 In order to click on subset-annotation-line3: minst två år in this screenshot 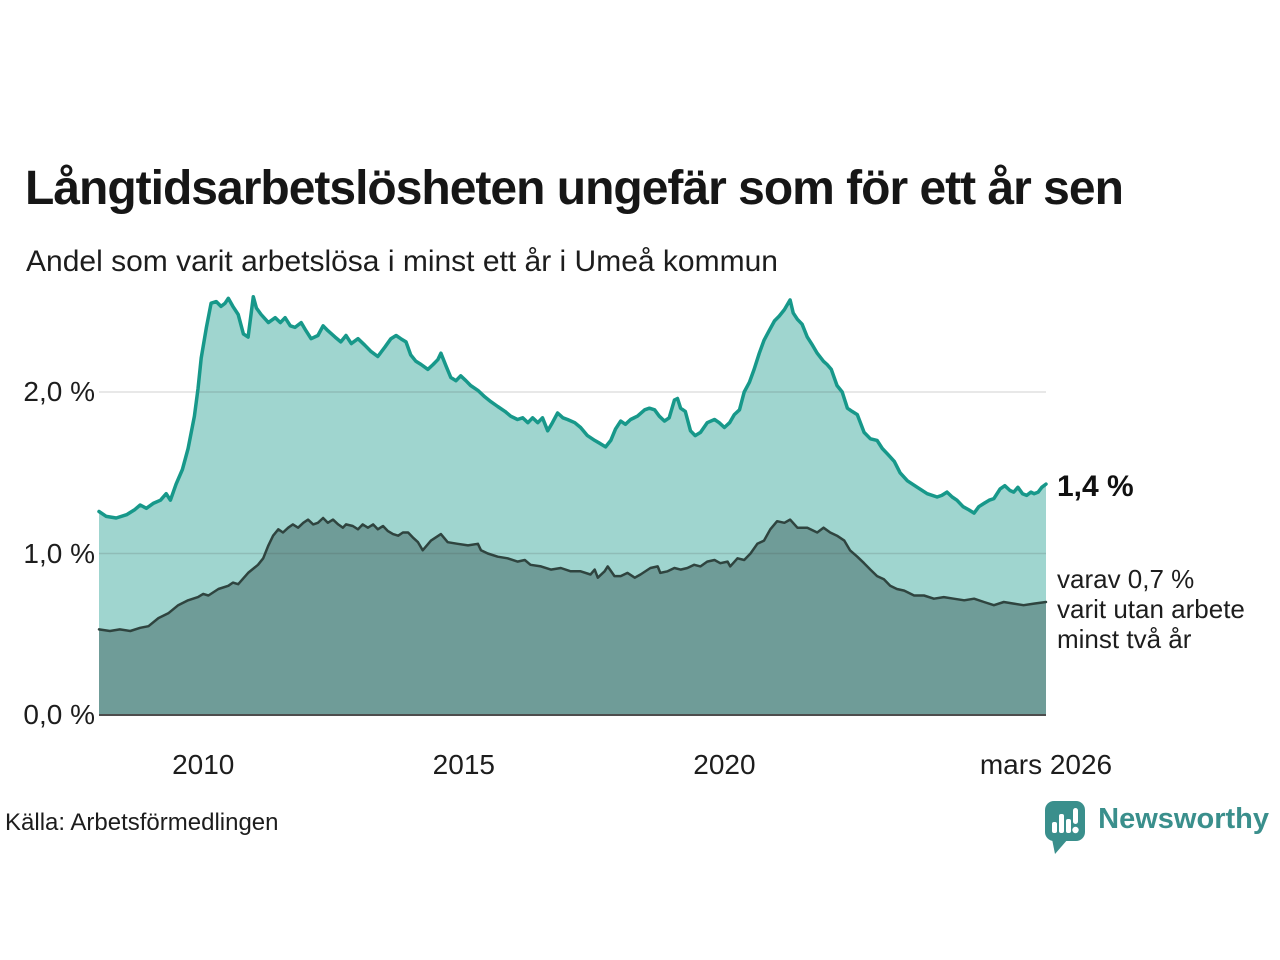, I will do `click(1124, 639)`.